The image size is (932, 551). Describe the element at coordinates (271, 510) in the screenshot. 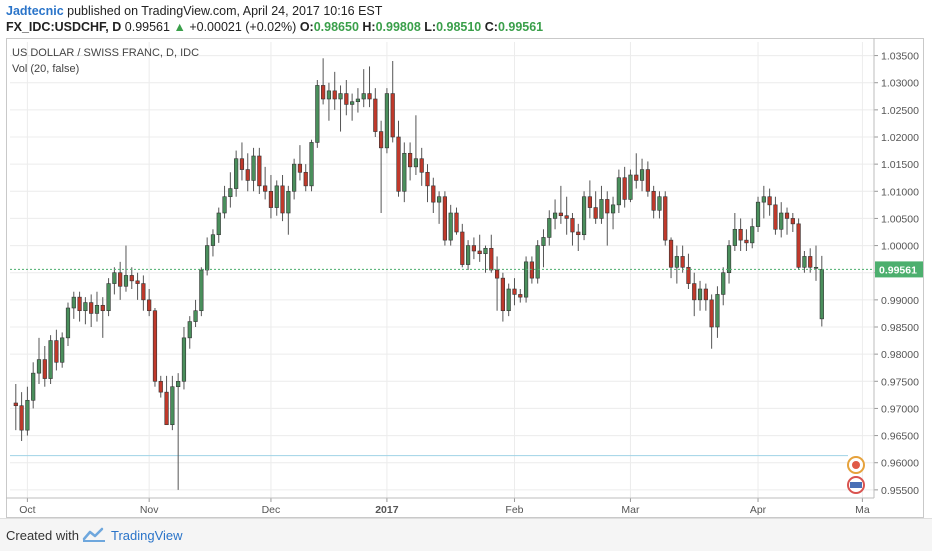

I see `x-tick-label: Dec` at that location.